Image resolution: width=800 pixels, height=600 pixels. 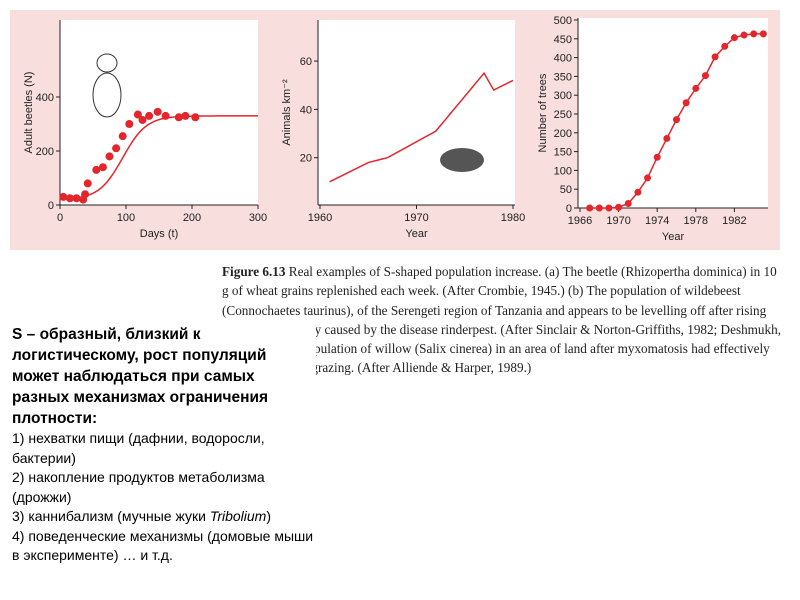 I want to click on list-item: 3) каннибализм (мучные жуки Tribolium), so click(x=164, y=517).